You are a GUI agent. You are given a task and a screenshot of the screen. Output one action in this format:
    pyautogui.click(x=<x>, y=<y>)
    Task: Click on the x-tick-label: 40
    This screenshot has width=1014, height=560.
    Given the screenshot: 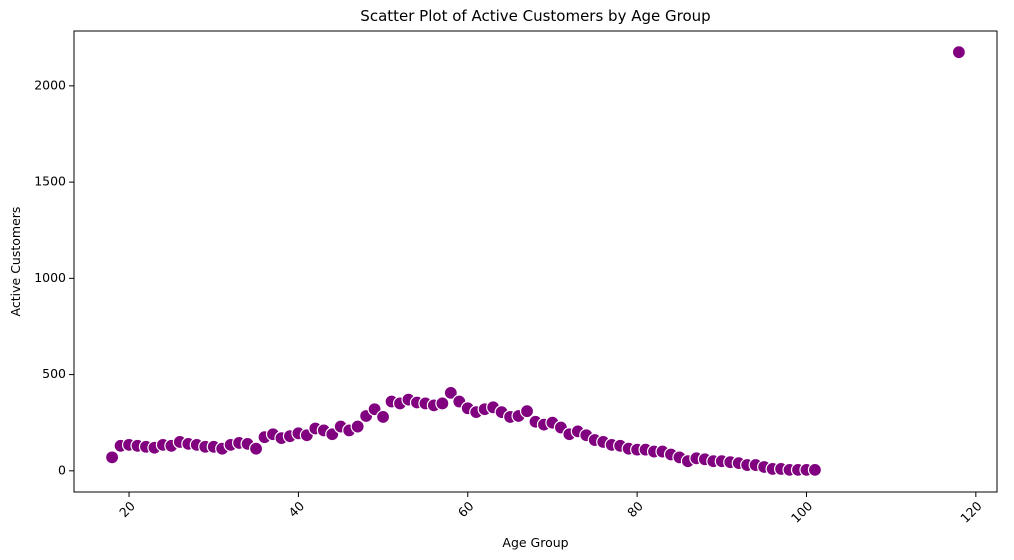 What is the action you would take?
    pyautogui.click(x=296, y=509)
    